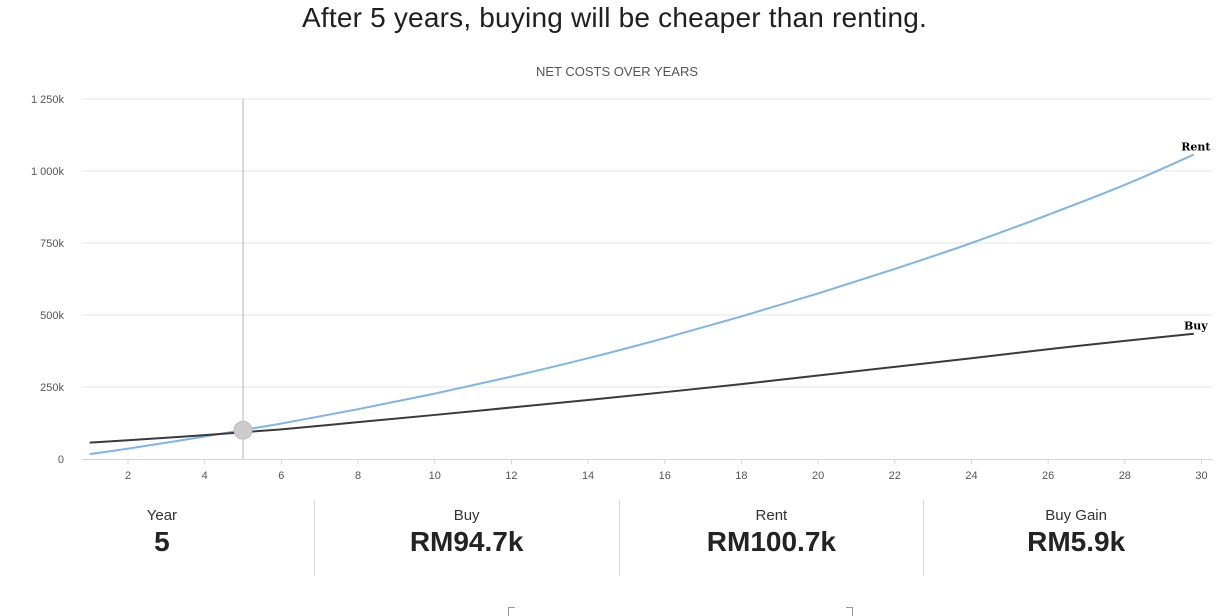  What do you see at coordinates (52, 388) in the screenshot?
I see `y-tick-label: 250k` at bounding box center [52, 388].